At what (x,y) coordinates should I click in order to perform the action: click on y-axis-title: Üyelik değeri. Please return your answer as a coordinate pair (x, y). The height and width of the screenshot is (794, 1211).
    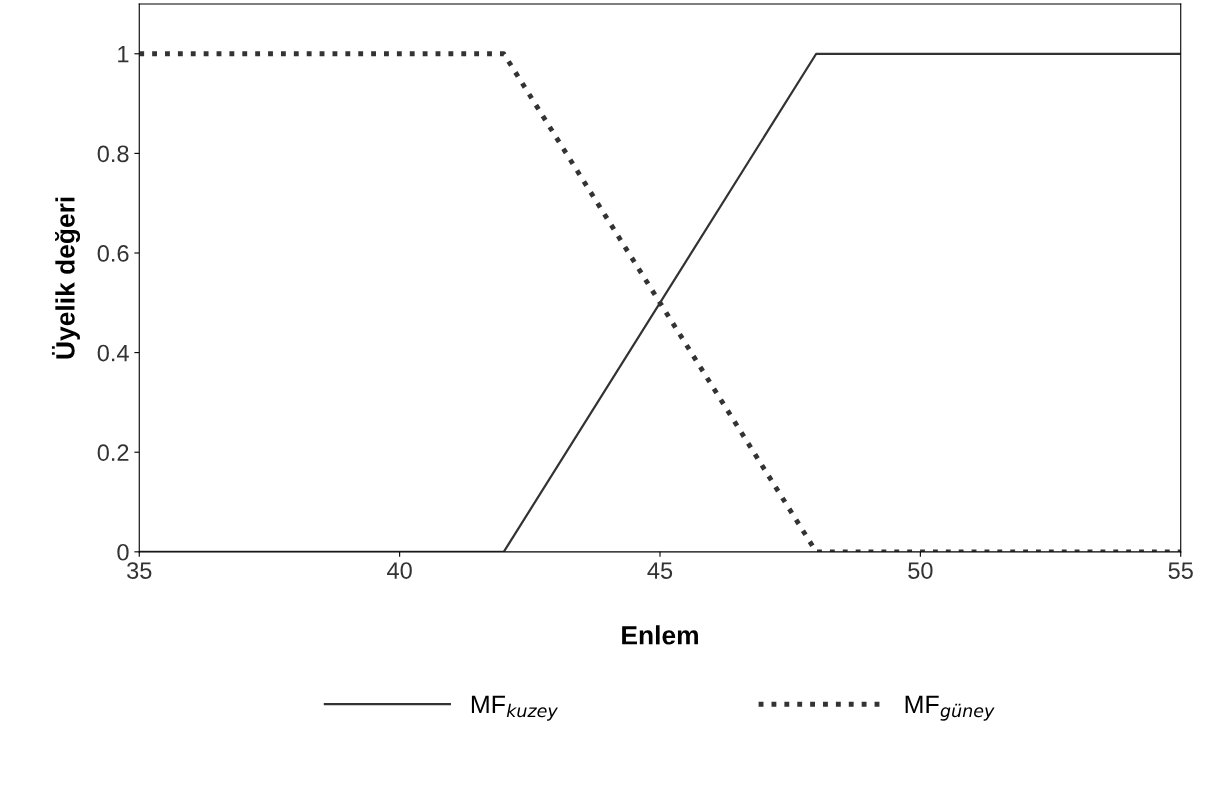
    Looking at the image, I should click on (66, 278).